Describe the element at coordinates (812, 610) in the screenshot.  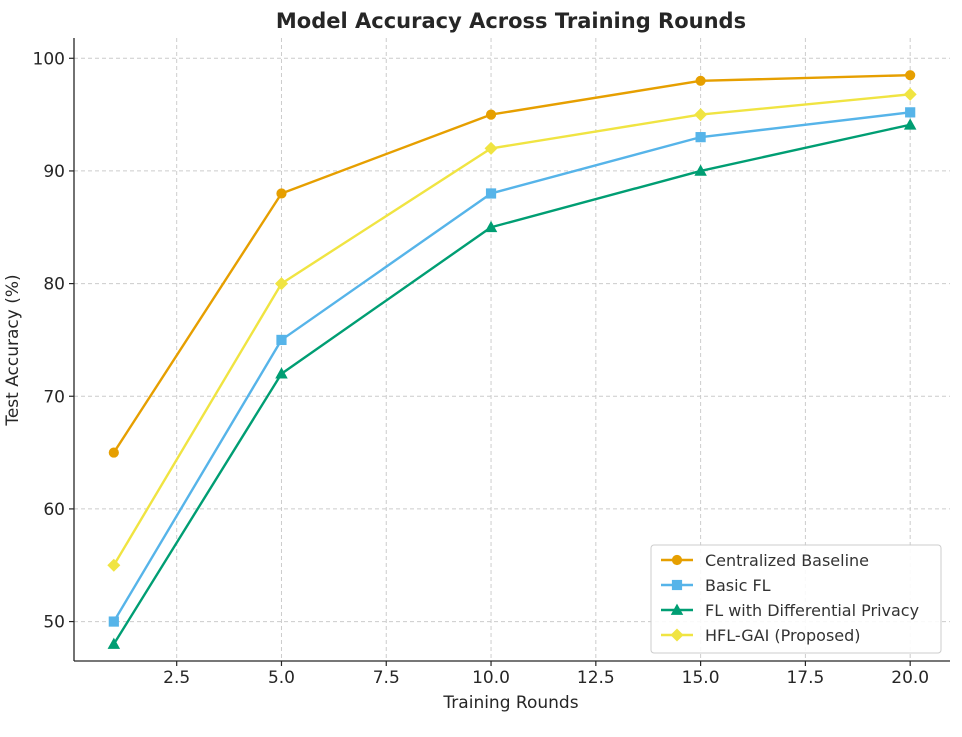
I see `legend-label: FL with Differential Privacy` at that location.